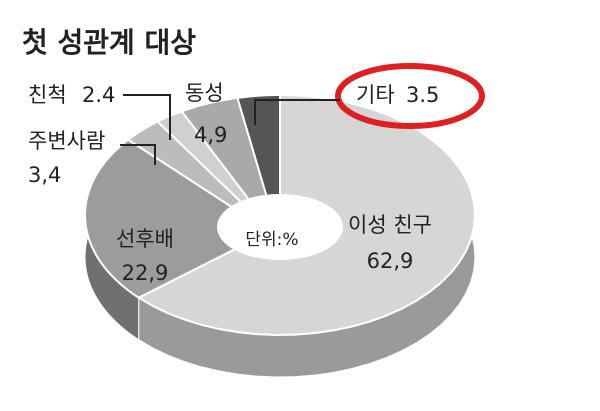 The image size is (600, 411). What do you see at coordinates (271, 240) in the screenshot?
I see `center-label: 단위:%` at bounding box center [271, 240].